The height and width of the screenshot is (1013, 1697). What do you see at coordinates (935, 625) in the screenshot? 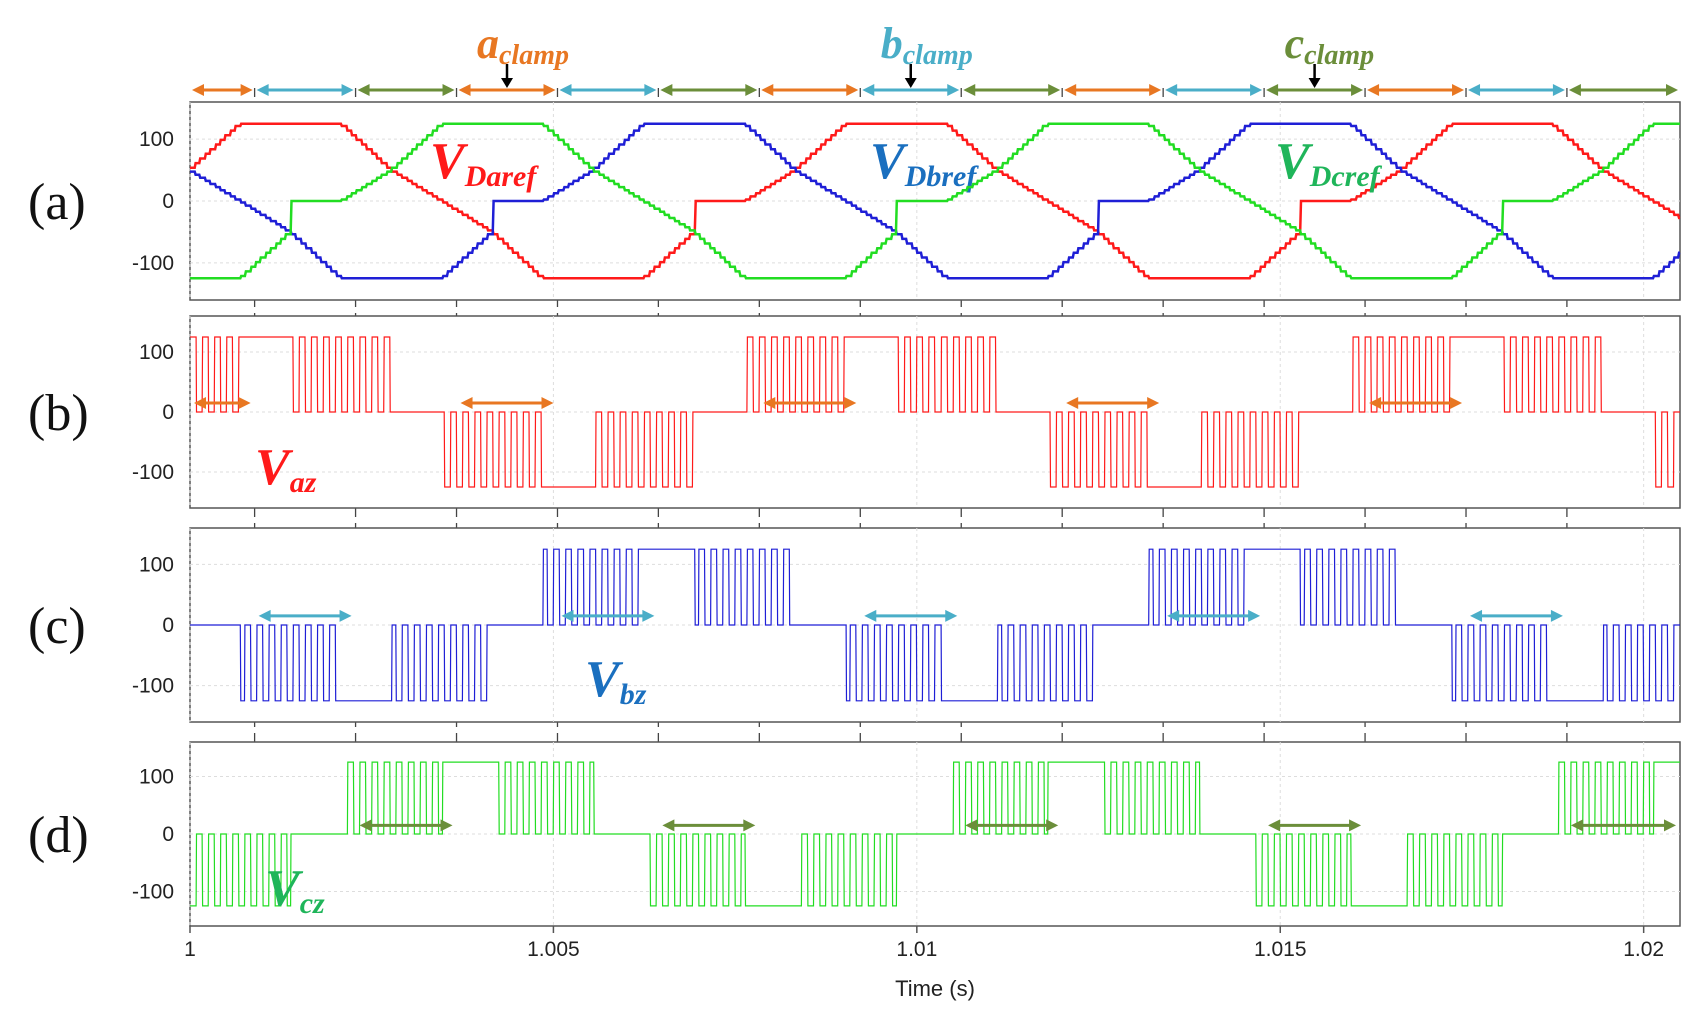
I see `series-V_bz` at bounding box center [935, 625].